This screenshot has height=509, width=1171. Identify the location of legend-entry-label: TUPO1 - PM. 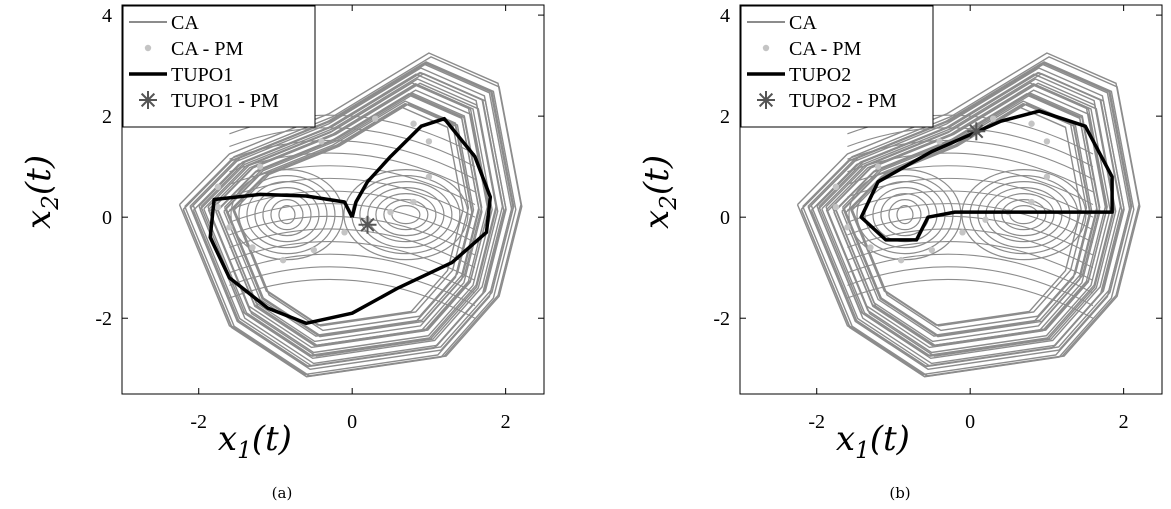
(225, 101).